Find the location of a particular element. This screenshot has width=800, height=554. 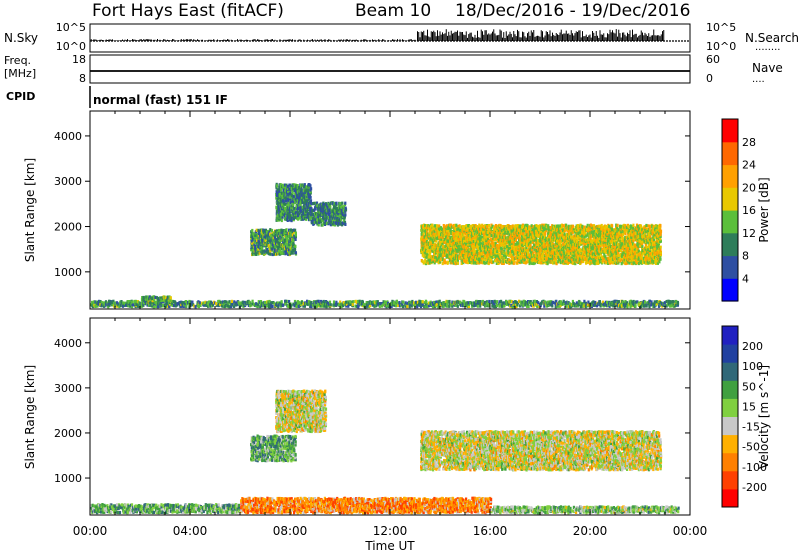

noise-right-tick-top: 10^5 is located at coordinates (721, 27).